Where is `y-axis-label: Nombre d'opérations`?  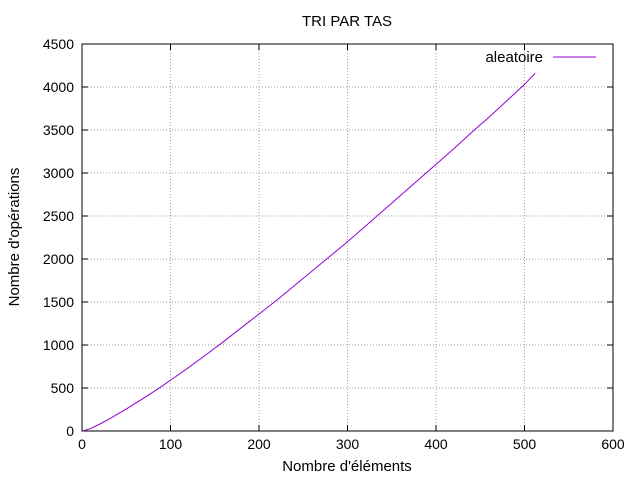
y-axis-label: Nombre d'opérations is located at coordinates (14, 237).